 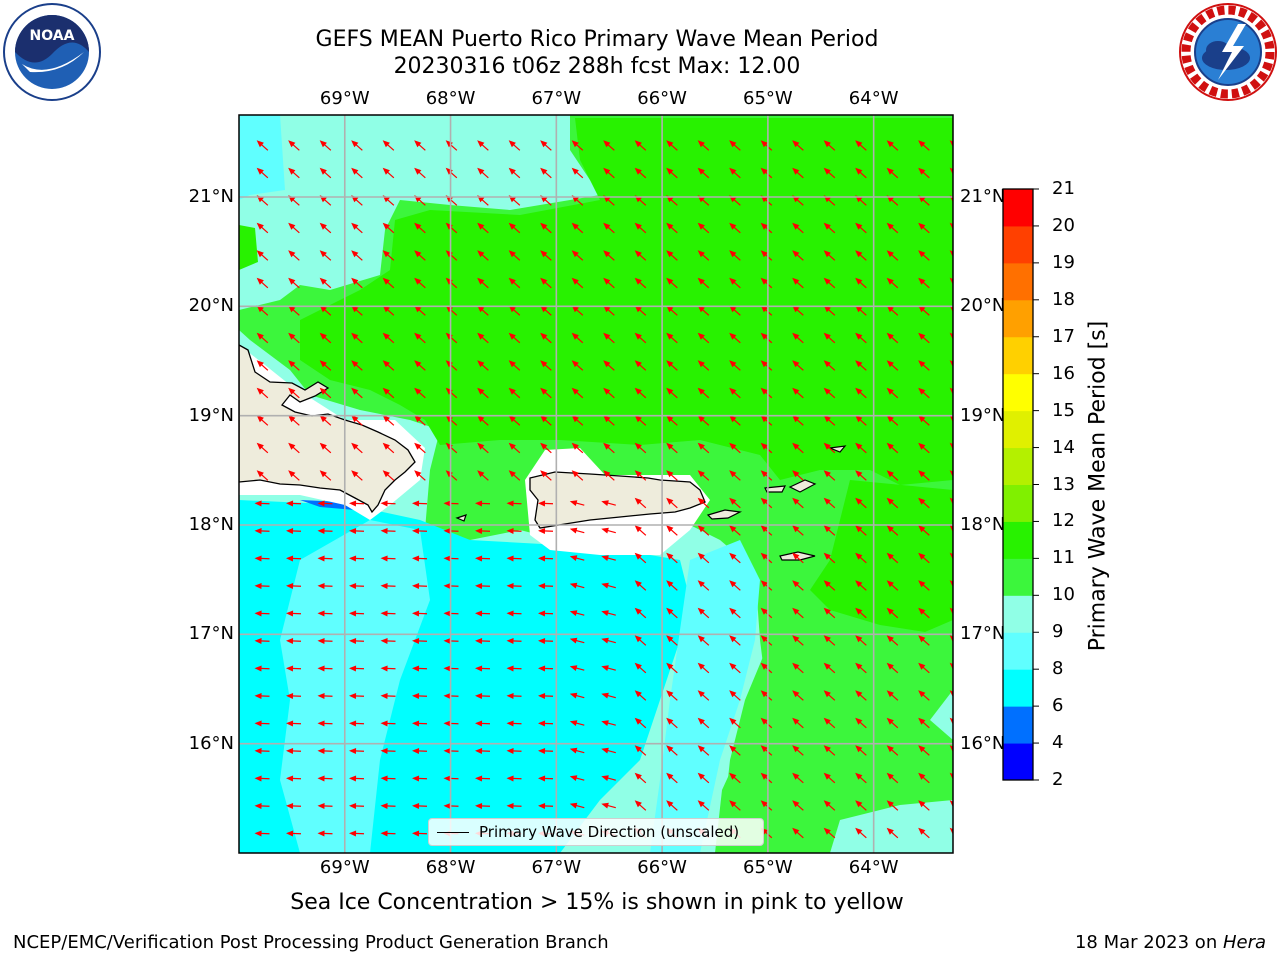 I want to click on lon-tick-label-bottom: 67°W, so click(x=556, y=867).